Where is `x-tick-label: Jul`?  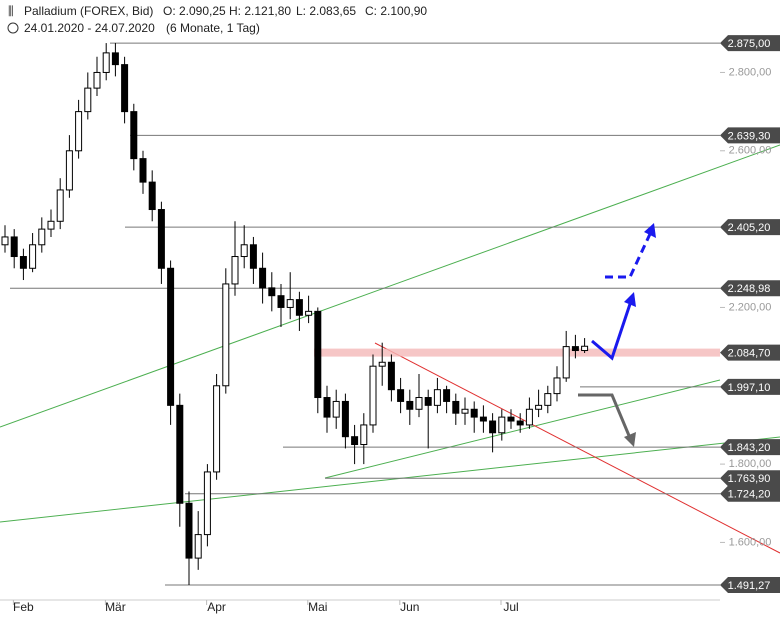 x-tick-label: Jul is located at coordinates (510, 607).